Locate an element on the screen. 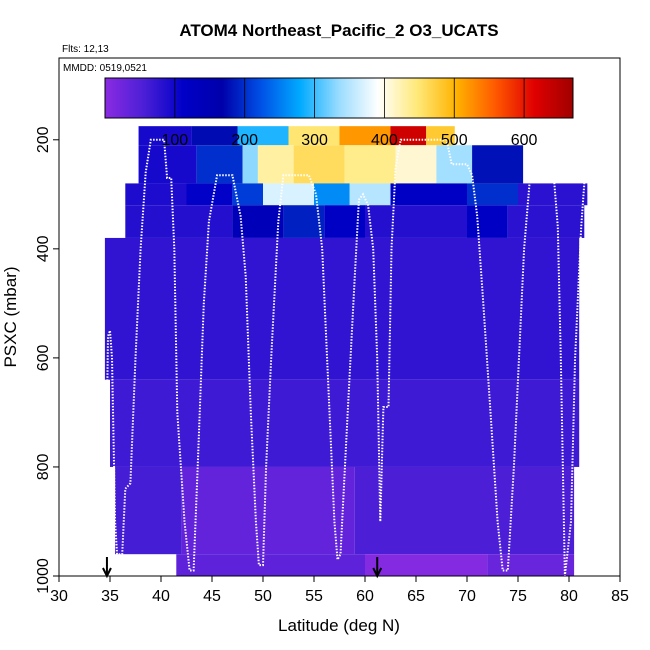 The image size is (650, 650). y-tick-label: 400 is located at coordinates (43, 248).